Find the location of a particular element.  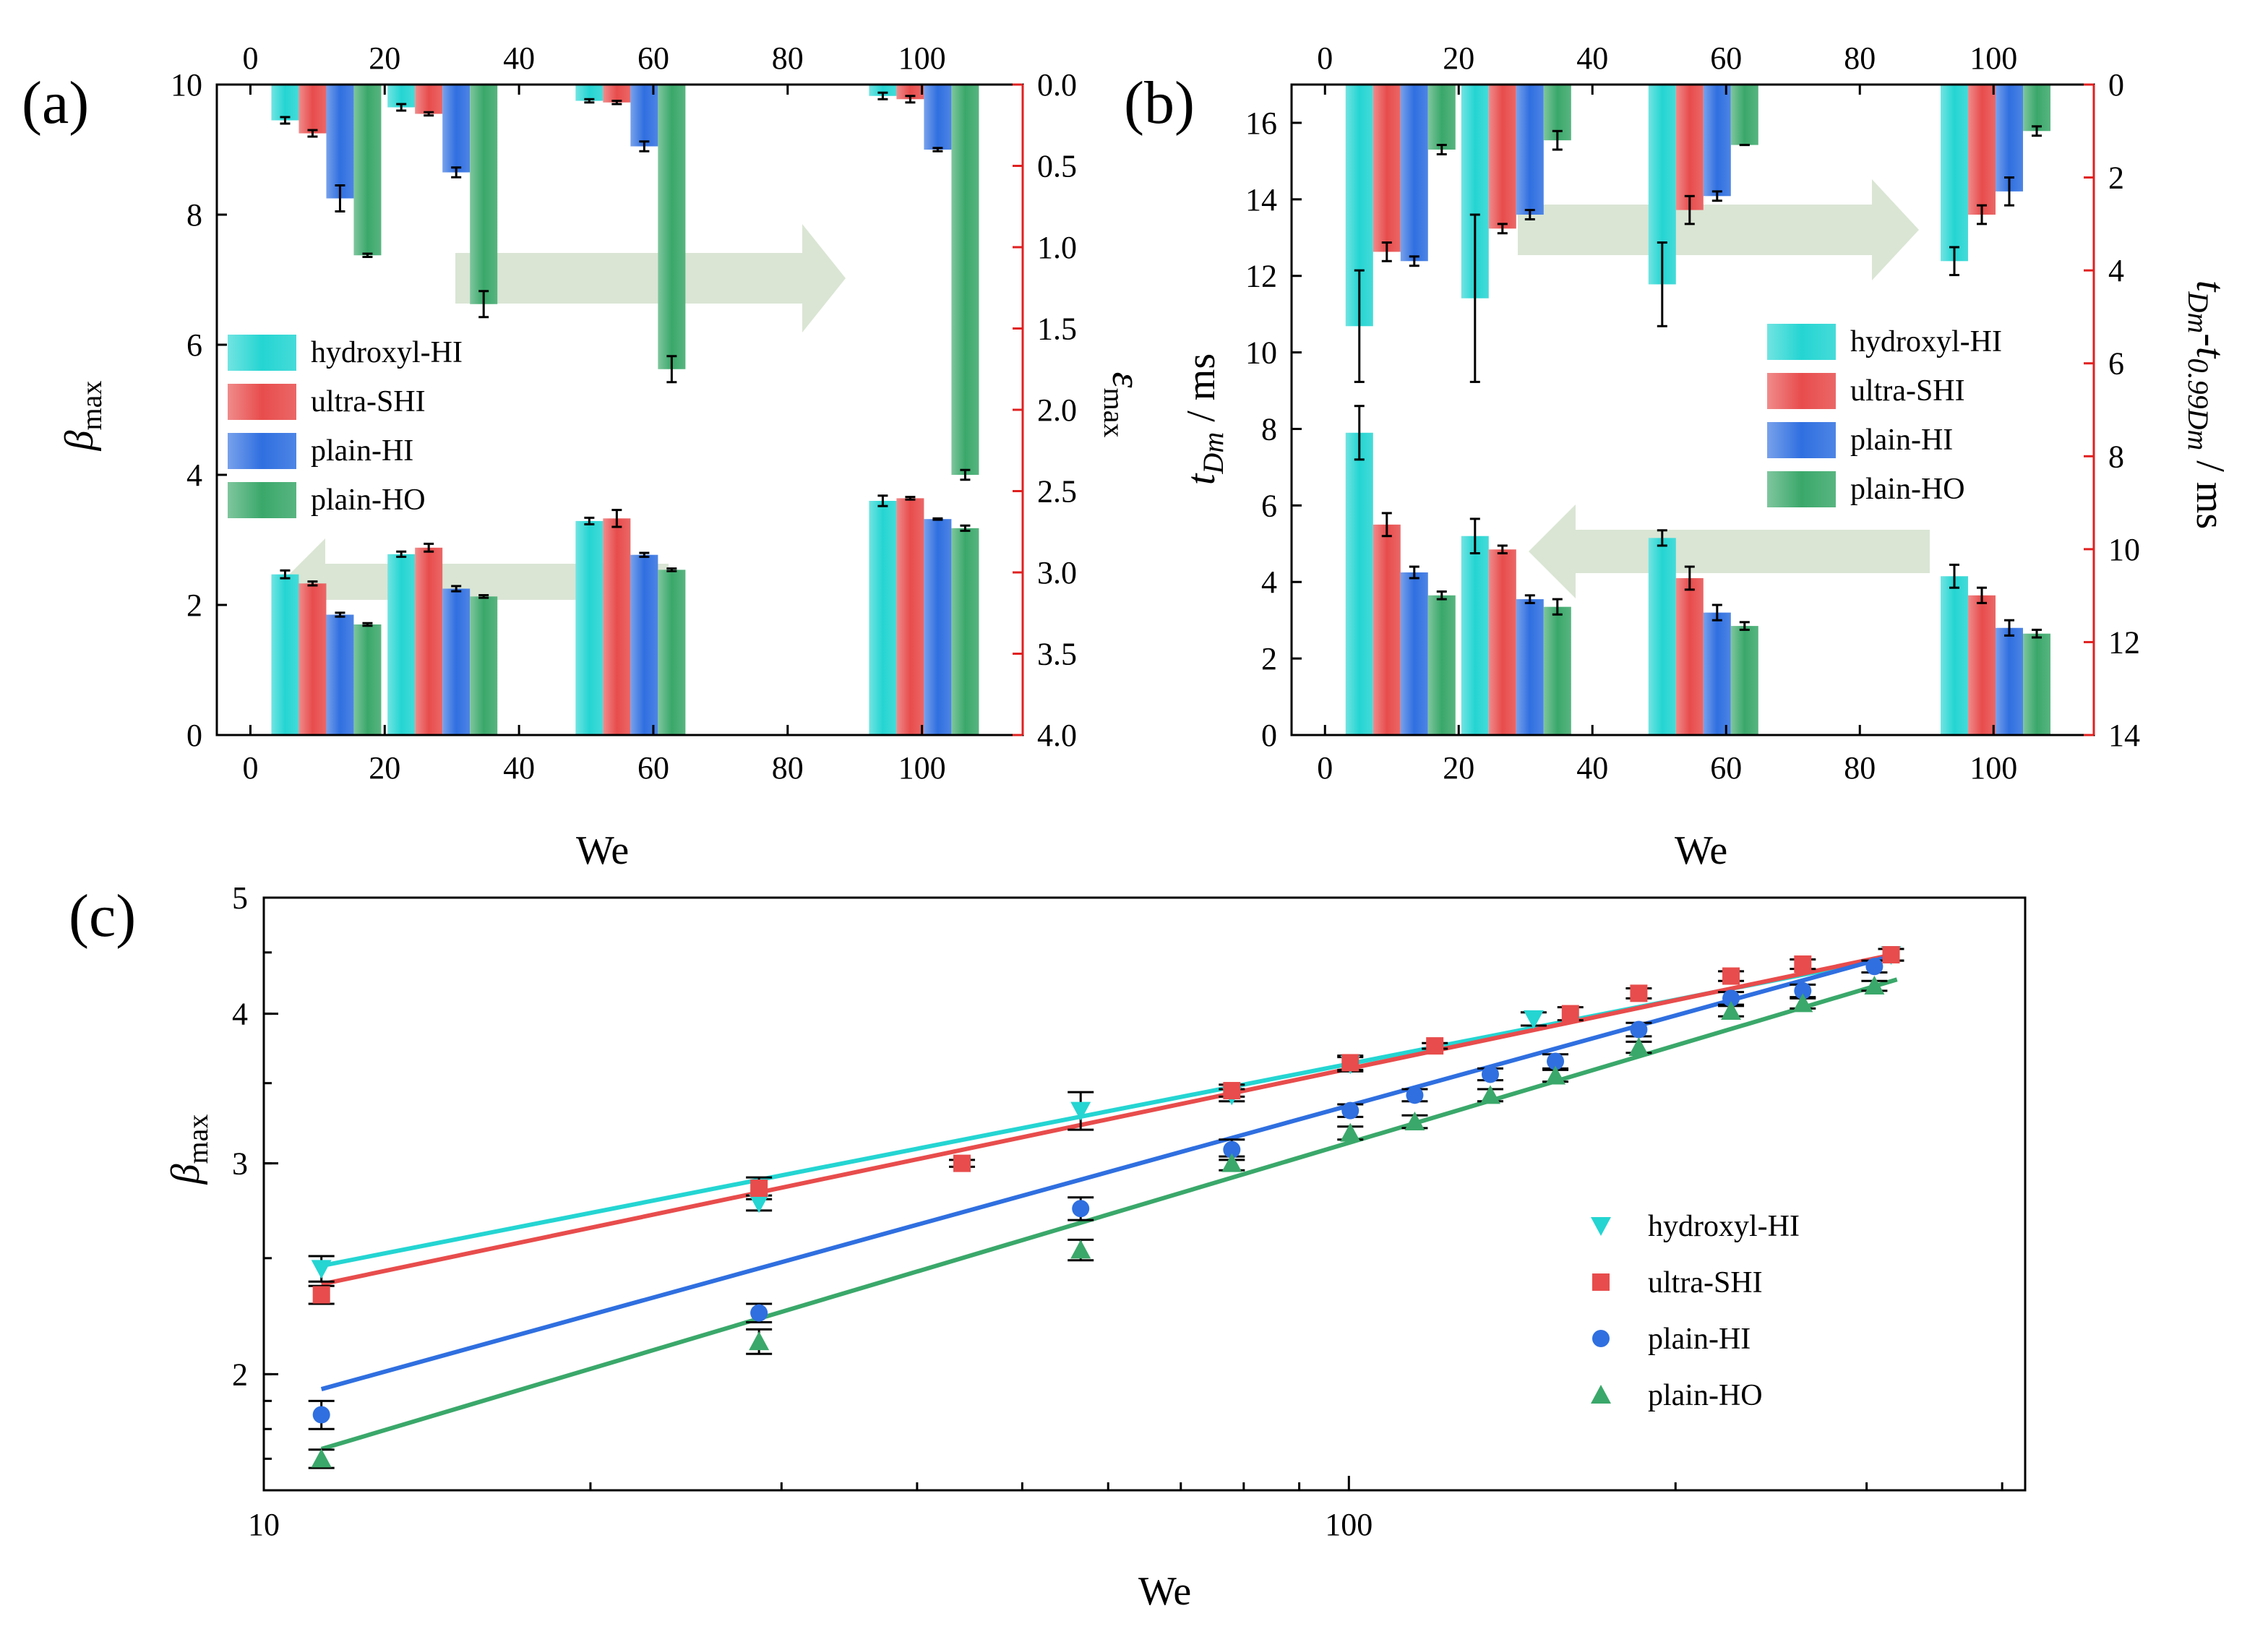

y2tick-label-b-7: 14 is located at coordinates (2124, 735).